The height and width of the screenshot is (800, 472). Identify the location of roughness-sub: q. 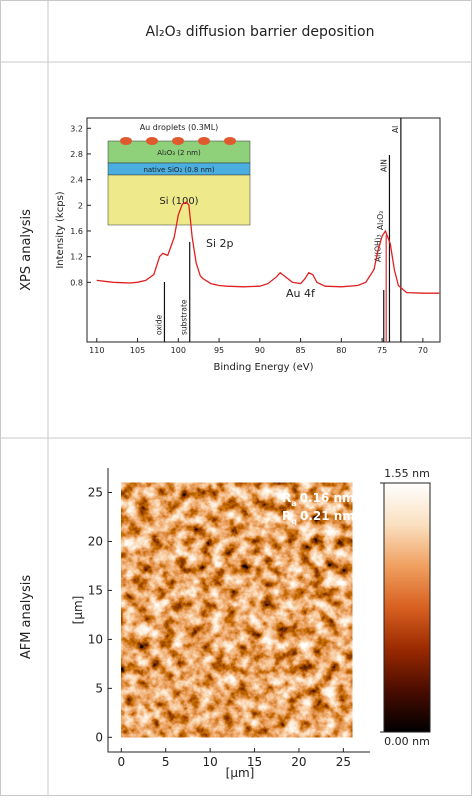
(294, 521).